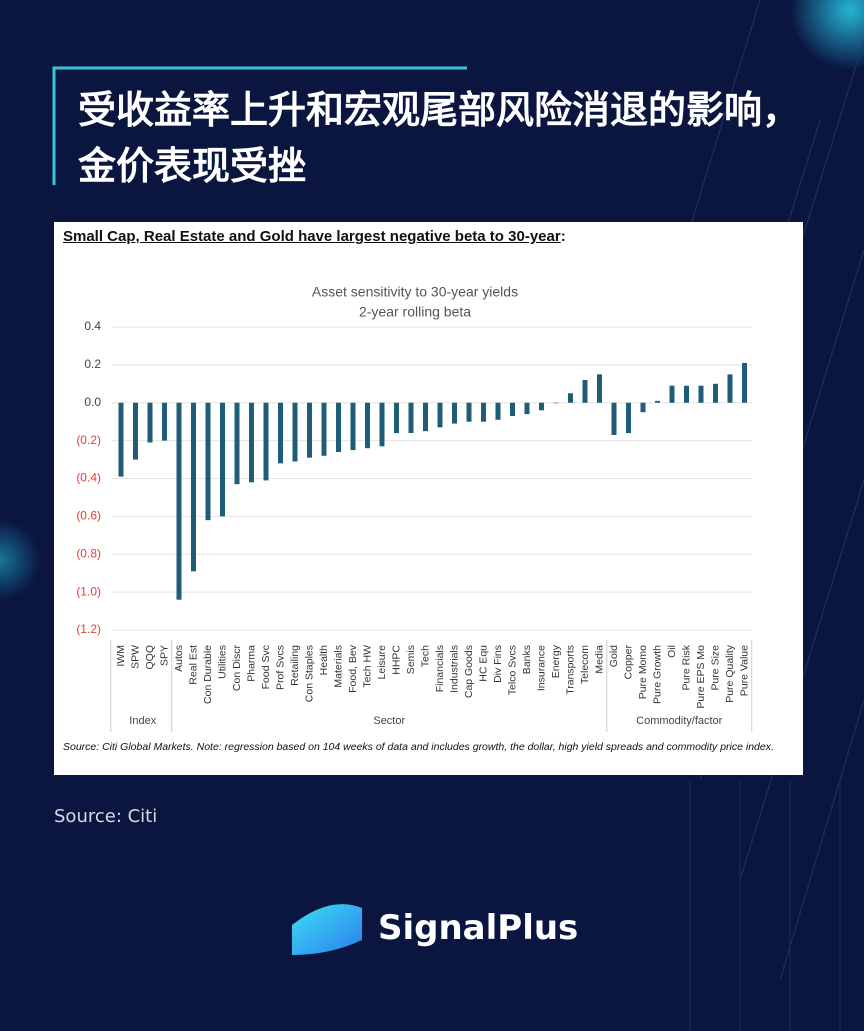 Image resolution: width=864 pixels, height=1031 pixels. What do you see at coordinates (88, 591) in the screenshot?
I see `y-tick-label: (1.0)` at bounding box center [88, 591].